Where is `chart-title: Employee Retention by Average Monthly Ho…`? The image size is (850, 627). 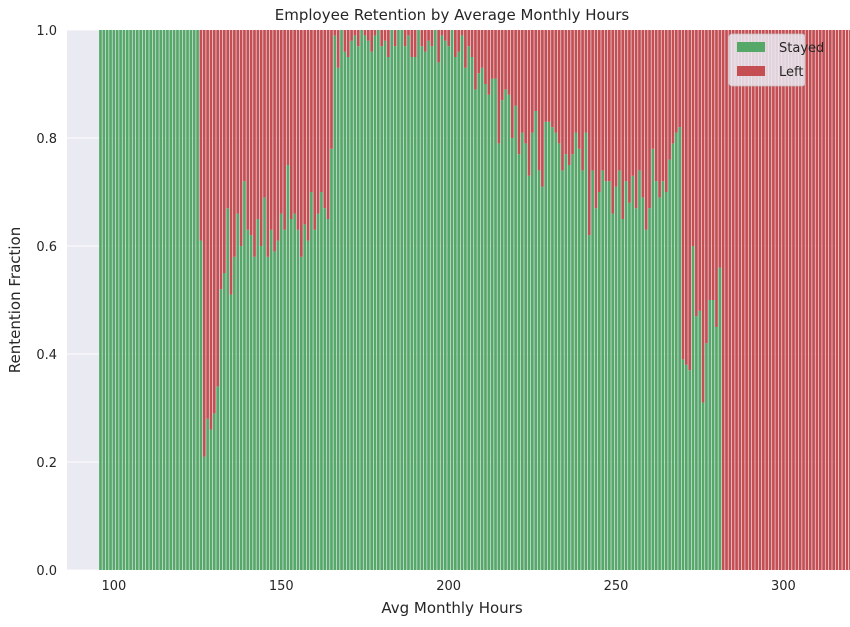
chart-title: Employee Retention by Average Monthly Ho… is located at coordinates (452, 15).